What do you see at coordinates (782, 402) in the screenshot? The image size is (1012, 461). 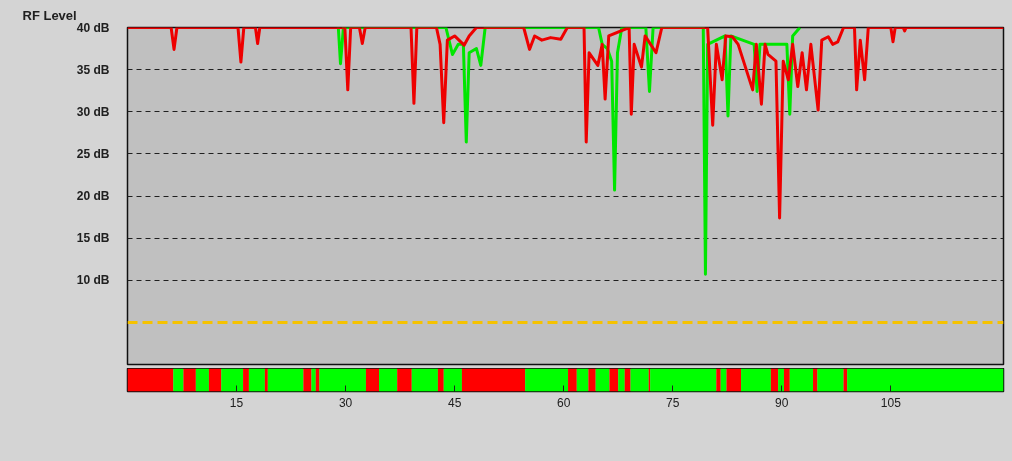 I see `x-tick-label: 90` at bounding box center [782, 402].